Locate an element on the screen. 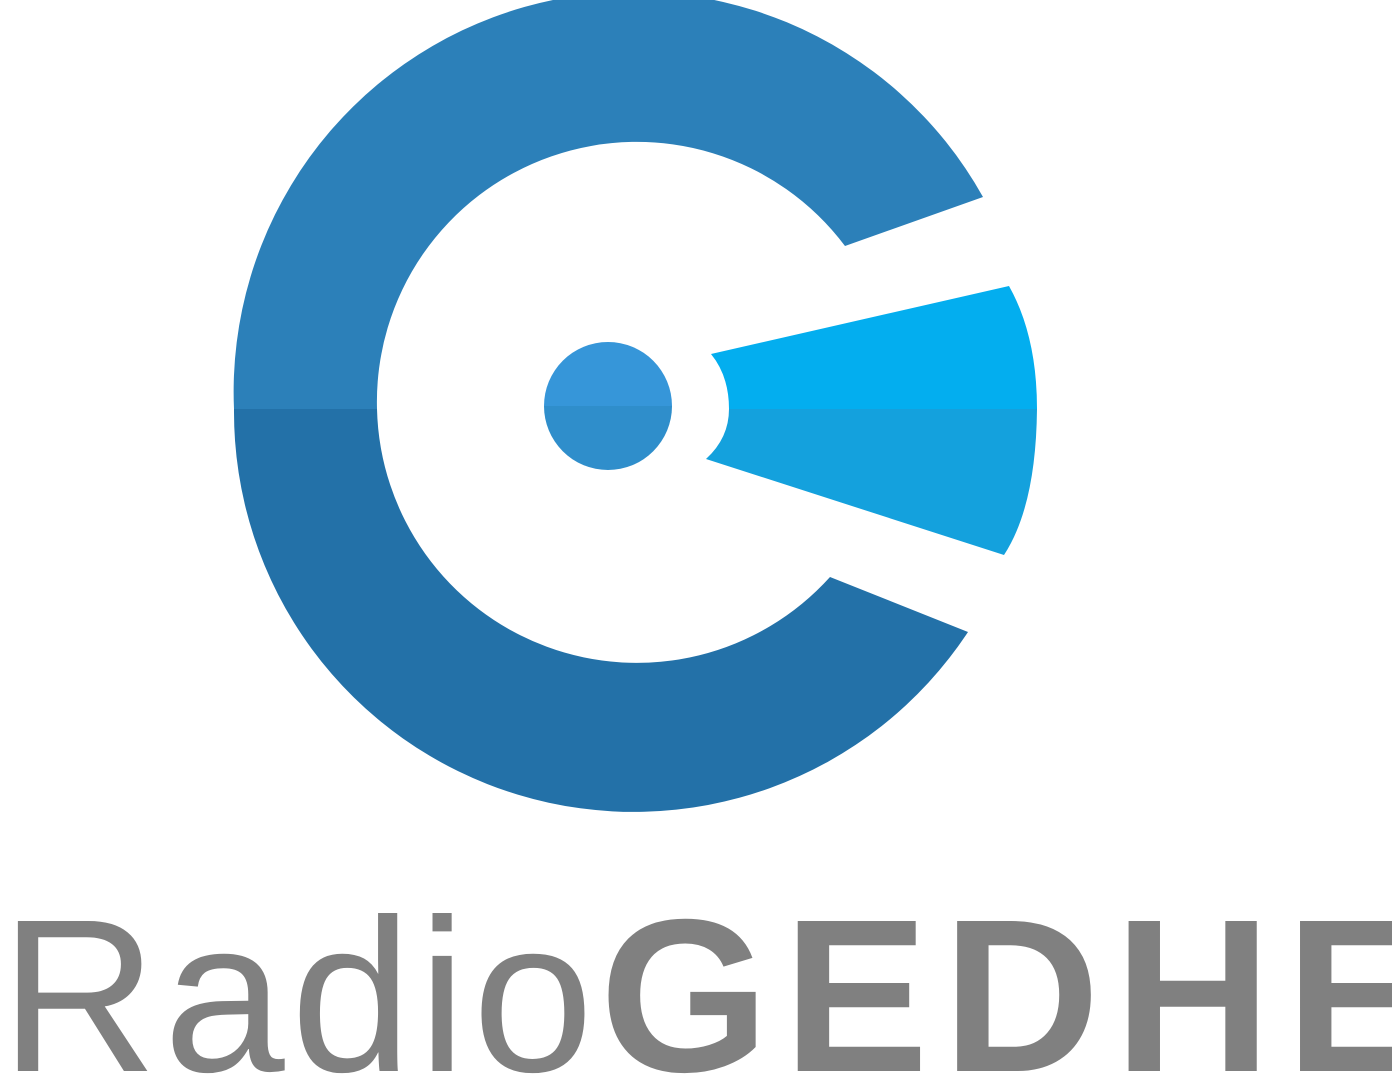 The image size is (1392, 1080). brand-name-bold: GEDHE is located at coordinates (995, 977).